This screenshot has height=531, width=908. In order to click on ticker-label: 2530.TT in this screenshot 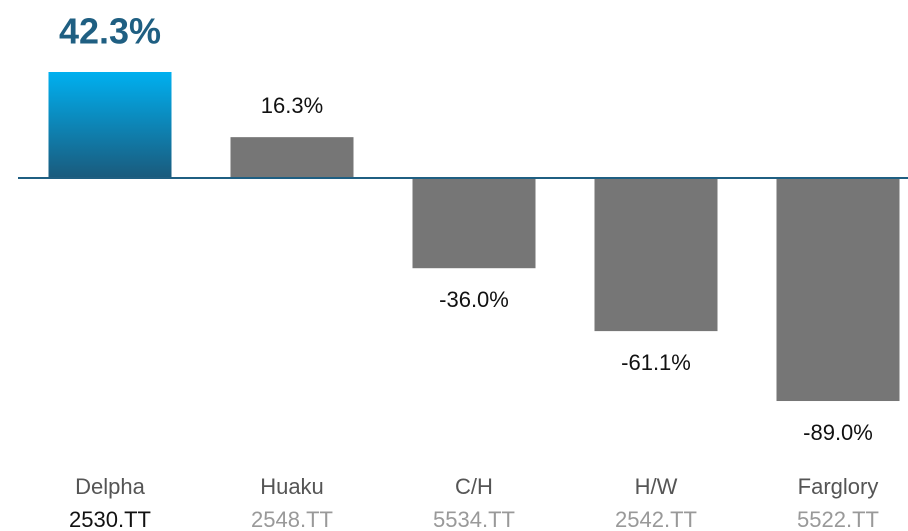, I will do `click(110, 519)`.